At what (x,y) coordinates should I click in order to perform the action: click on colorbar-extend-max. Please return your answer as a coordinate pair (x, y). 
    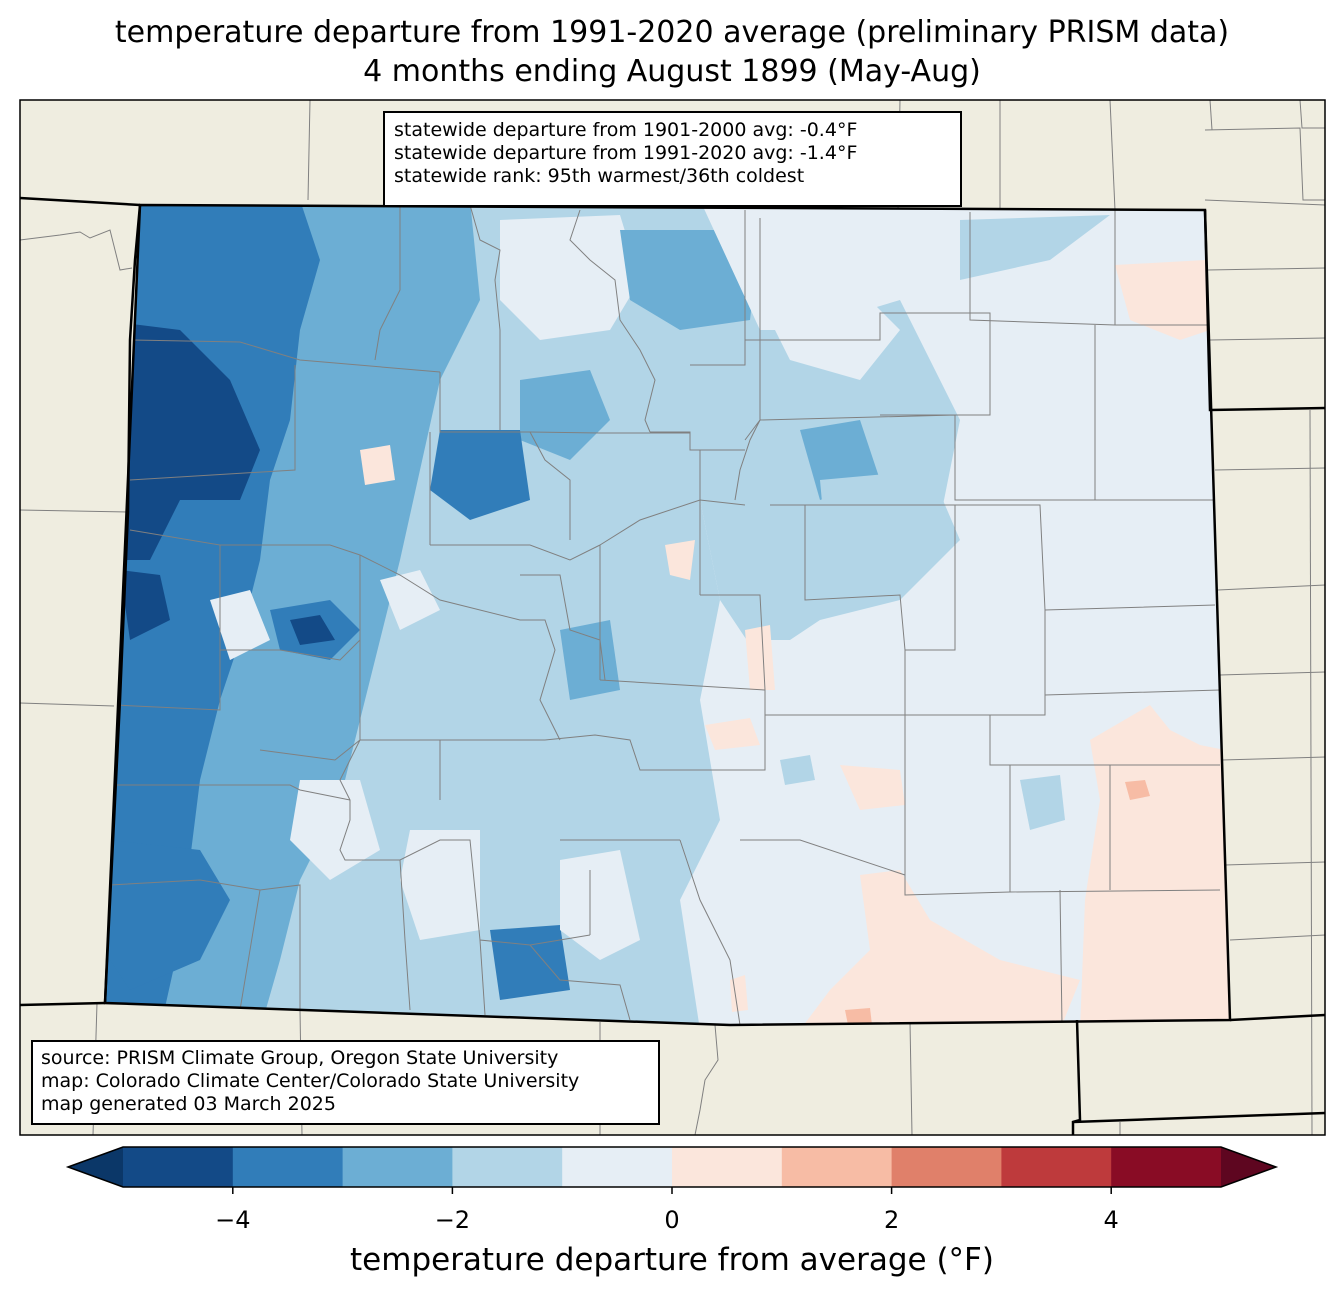
    Looking at the image, I should click on (1248, 1167).